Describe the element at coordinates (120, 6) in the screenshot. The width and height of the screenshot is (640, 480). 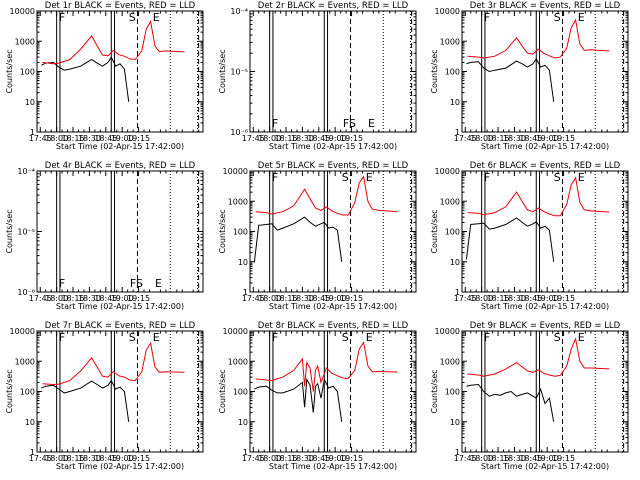
I see `chart-title: Det 1r BLACK = Events, RED = LLD` at that location.